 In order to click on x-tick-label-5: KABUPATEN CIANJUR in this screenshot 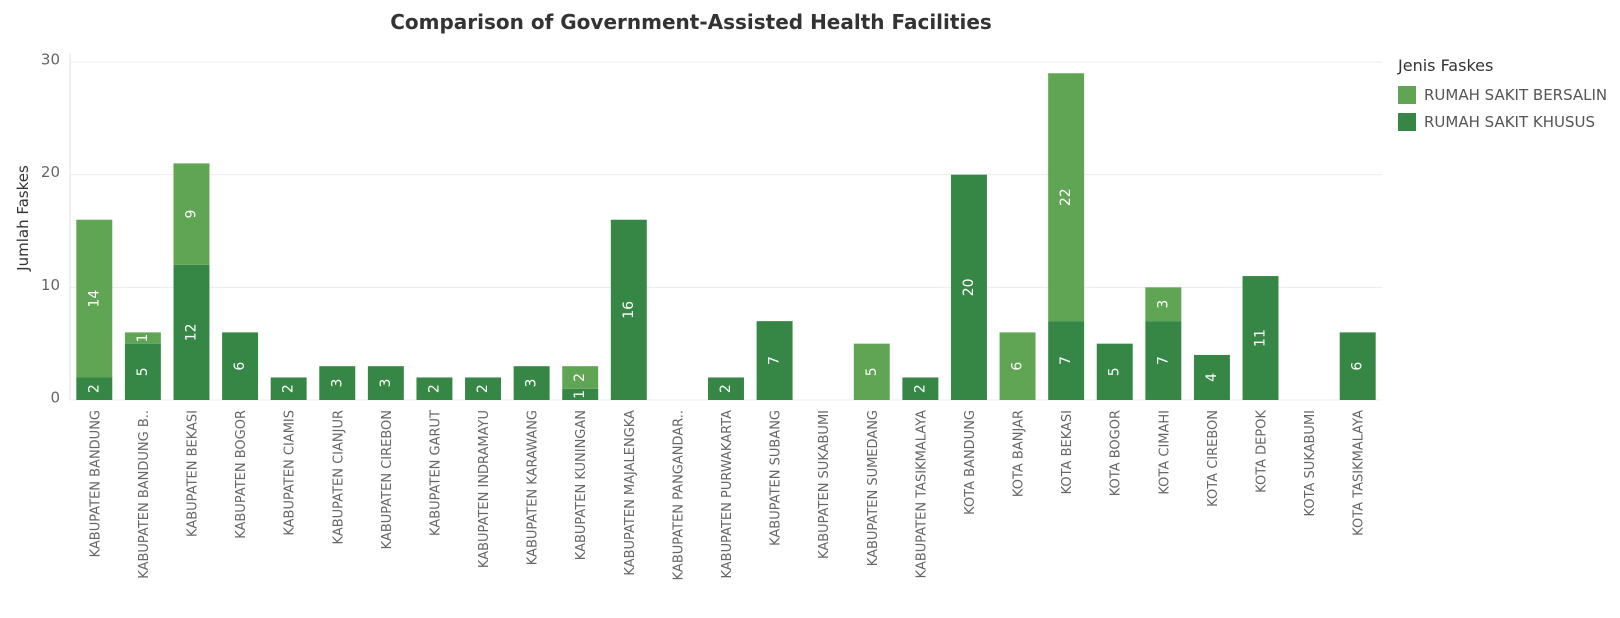, I will do `click(338, 477)`.